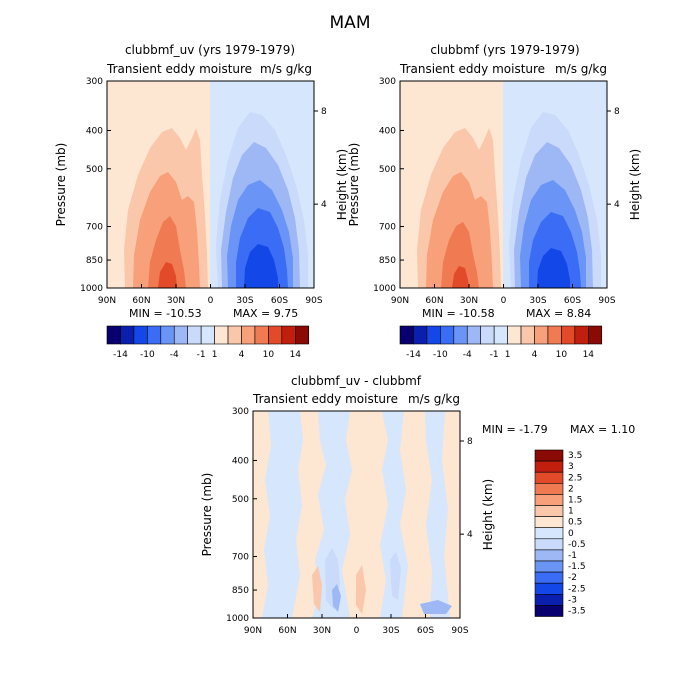  I want to click on max-label: MAX = 8.84, so click(558, 313).